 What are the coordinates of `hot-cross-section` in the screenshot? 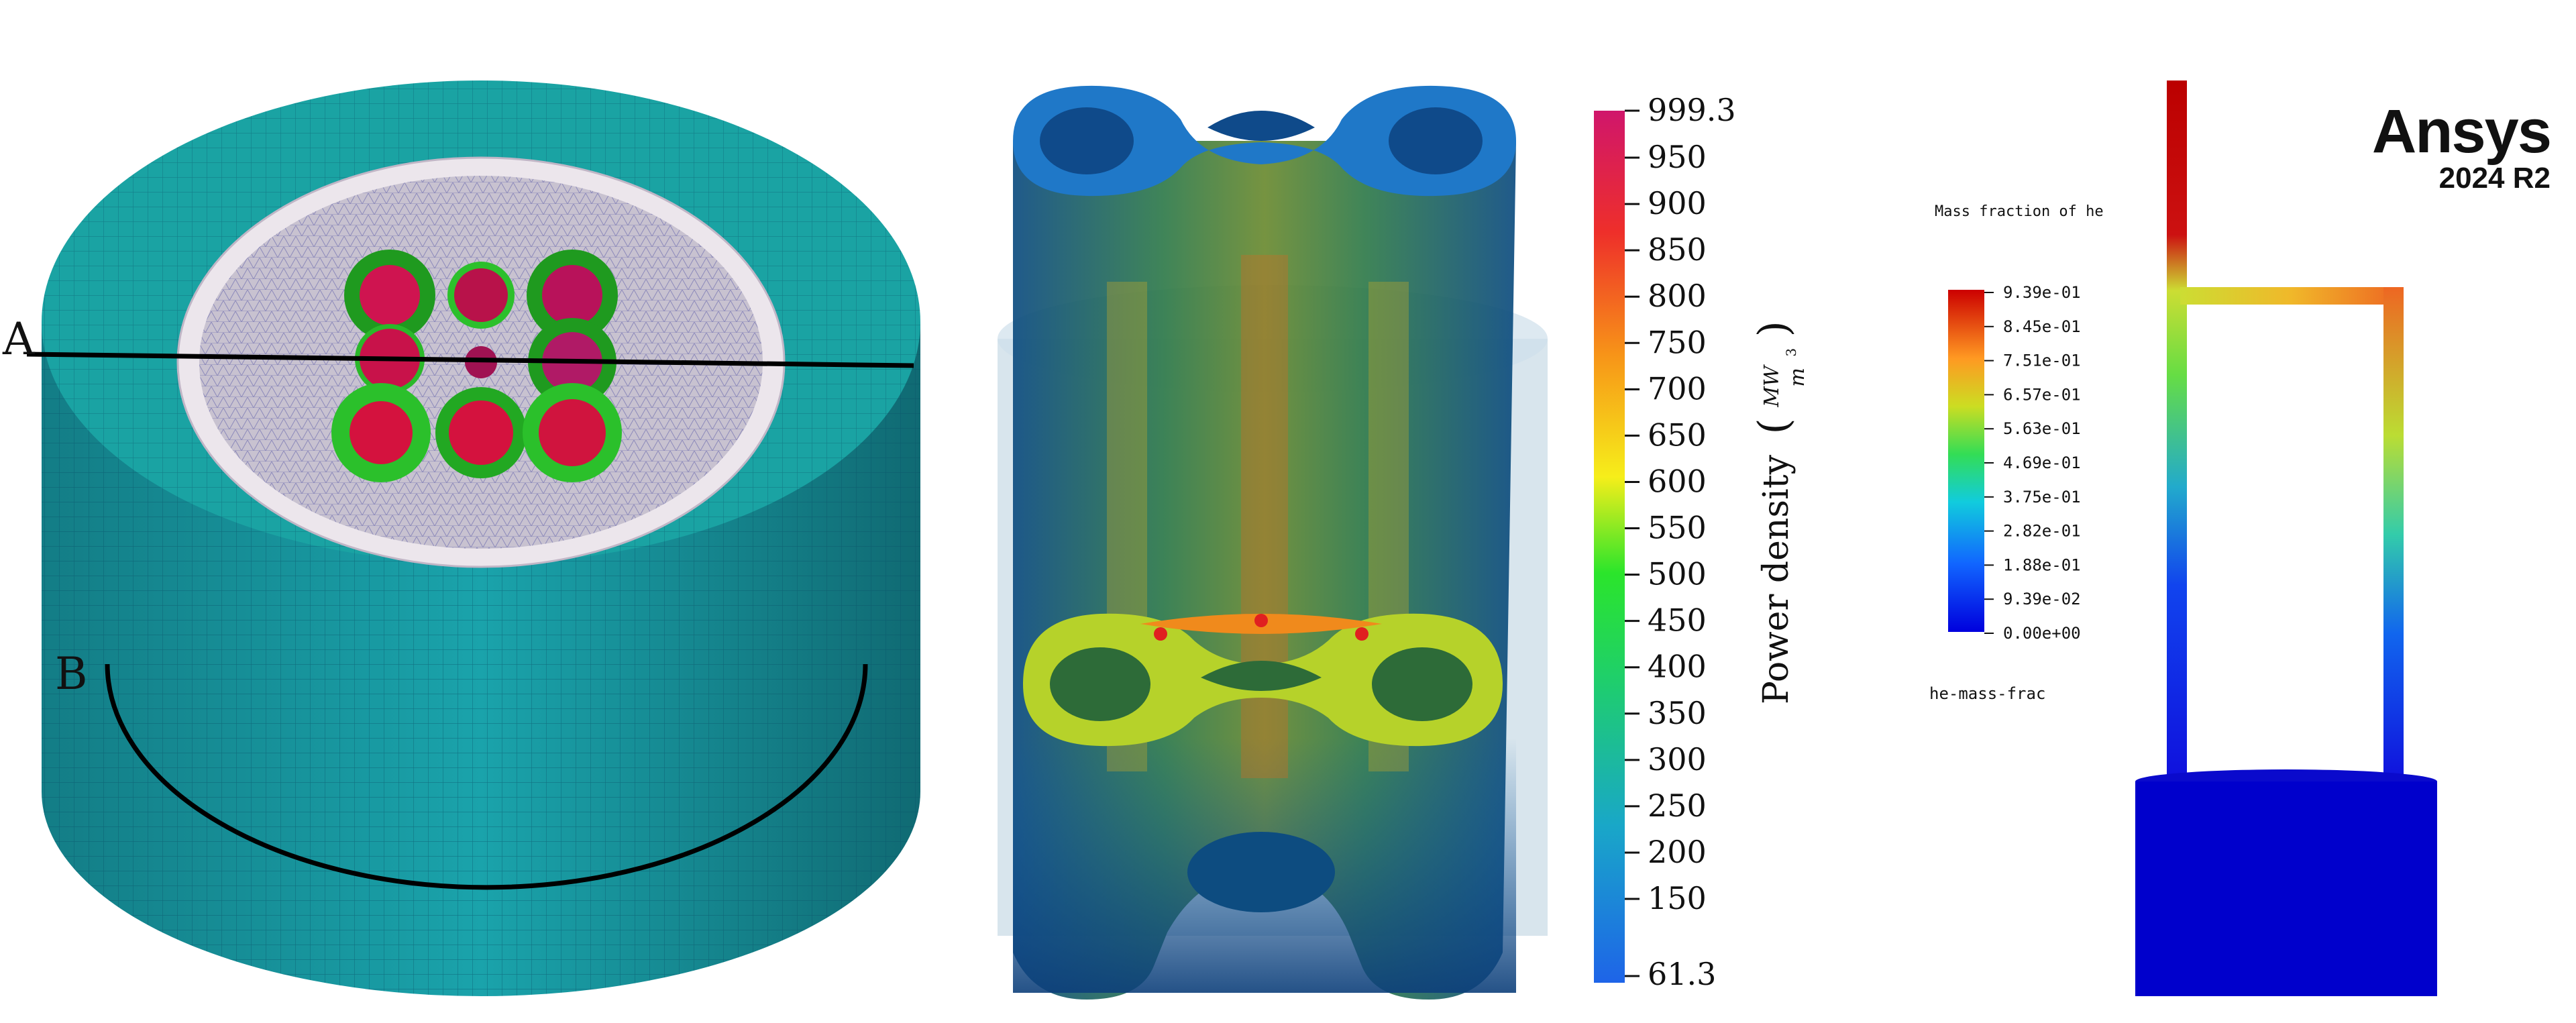 It's located at (1263, 680).